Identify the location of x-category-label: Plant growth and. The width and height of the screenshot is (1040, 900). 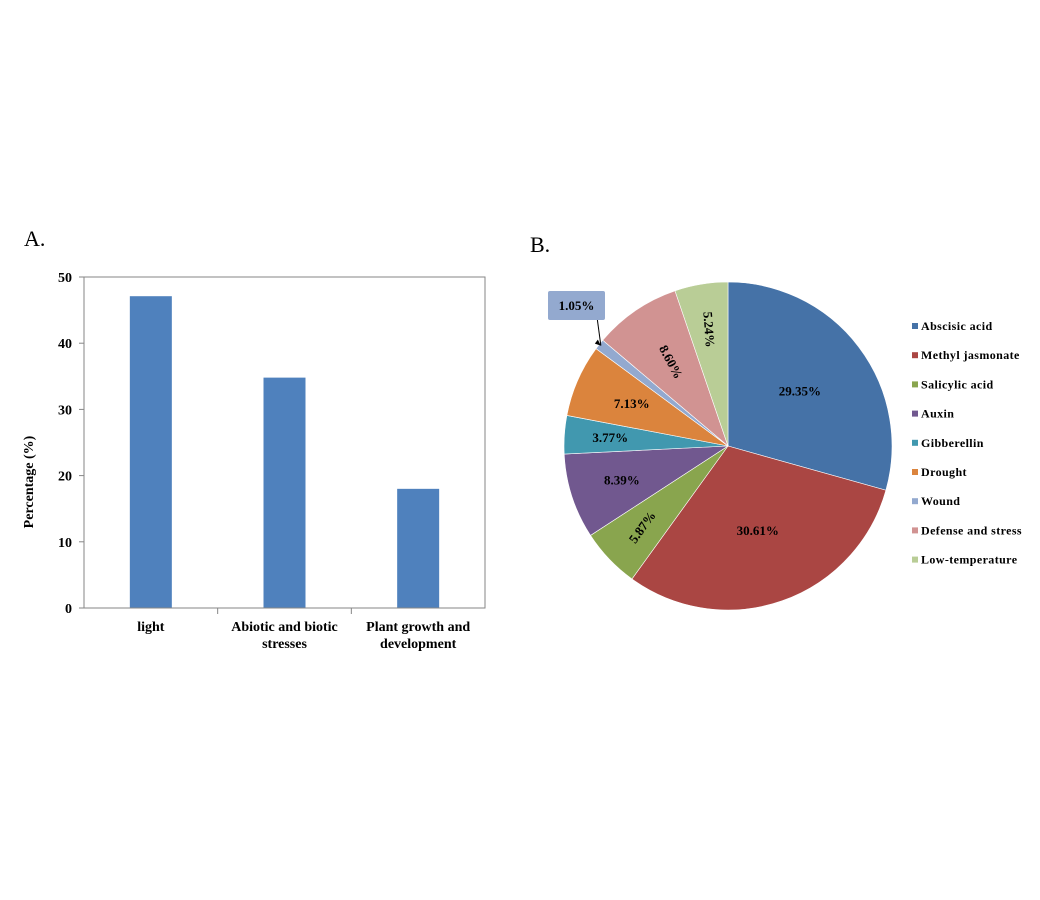
(418, 627).